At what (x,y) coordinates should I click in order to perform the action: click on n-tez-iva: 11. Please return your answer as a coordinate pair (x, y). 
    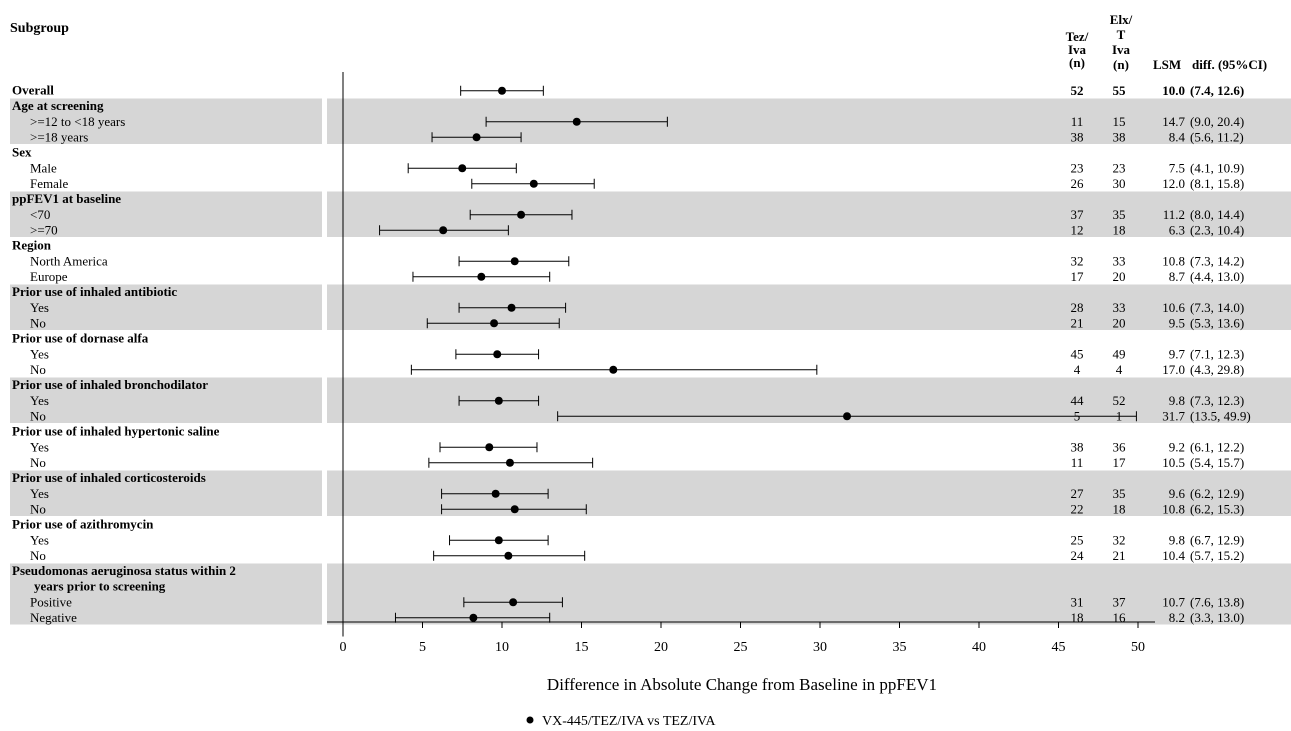
    Looking at the image, I should click on (1077, 462).